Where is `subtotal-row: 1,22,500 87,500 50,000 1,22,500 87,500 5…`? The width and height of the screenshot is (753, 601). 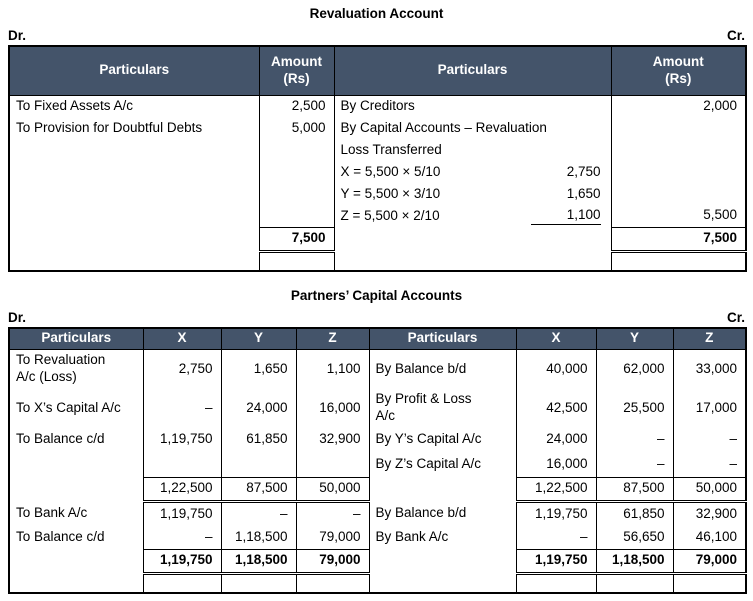 subtotal-row: 1,22,500 87,500 50,000 1,22,500 87,500 5… is located at coordinates (377, 489).